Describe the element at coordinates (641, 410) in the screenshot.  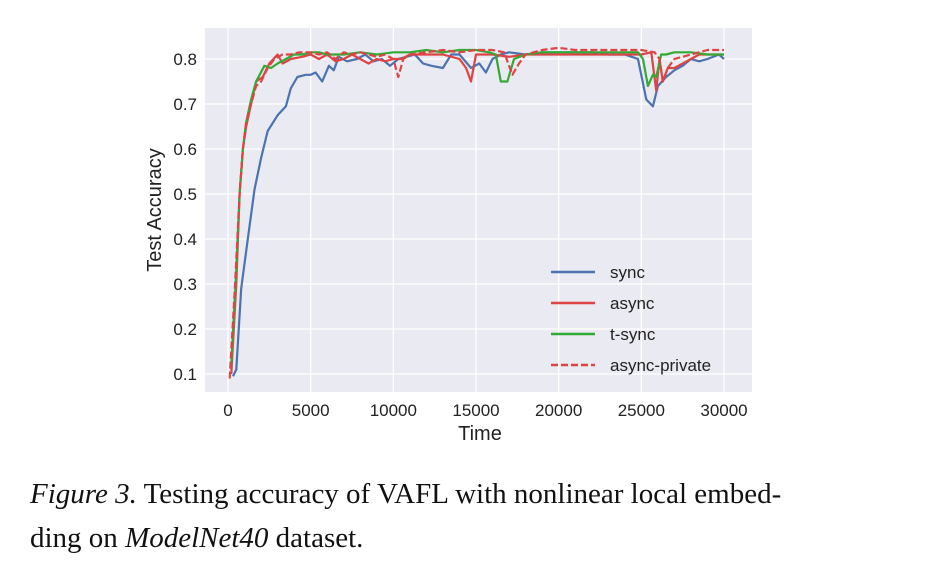
I see `x-tick-label: 25000` at that location.